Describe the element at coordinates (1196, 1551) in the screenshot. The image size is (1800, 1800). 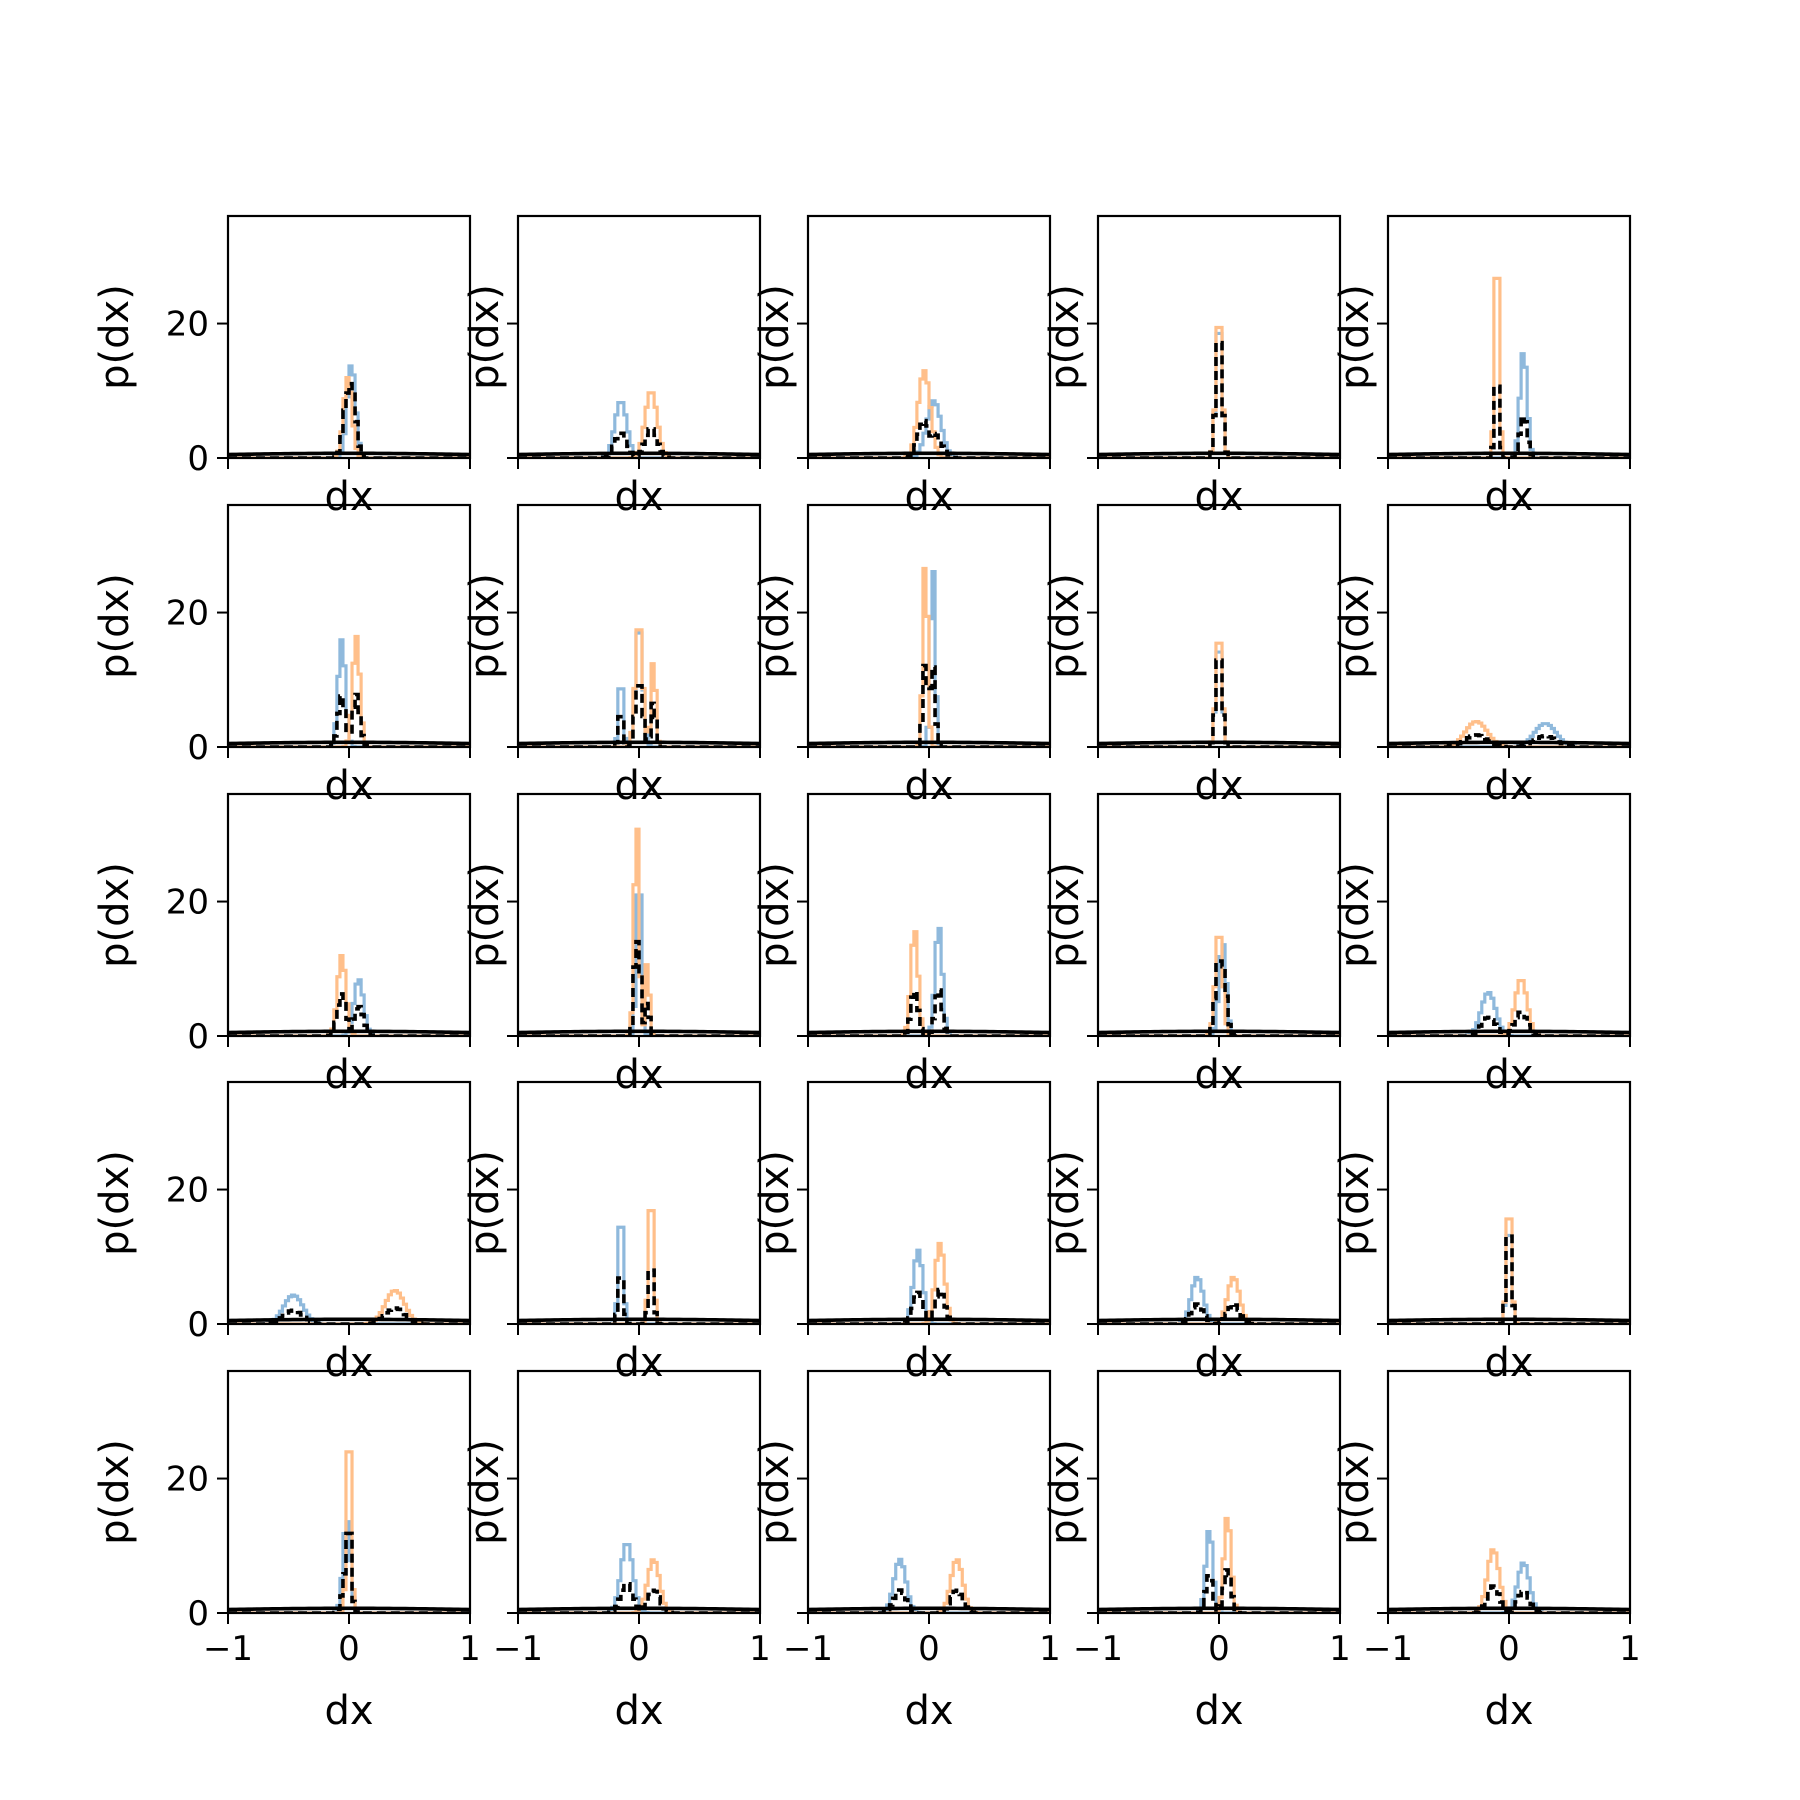
I see `subplot-5-4: −1 0 1 dx p(dx)` at that location.